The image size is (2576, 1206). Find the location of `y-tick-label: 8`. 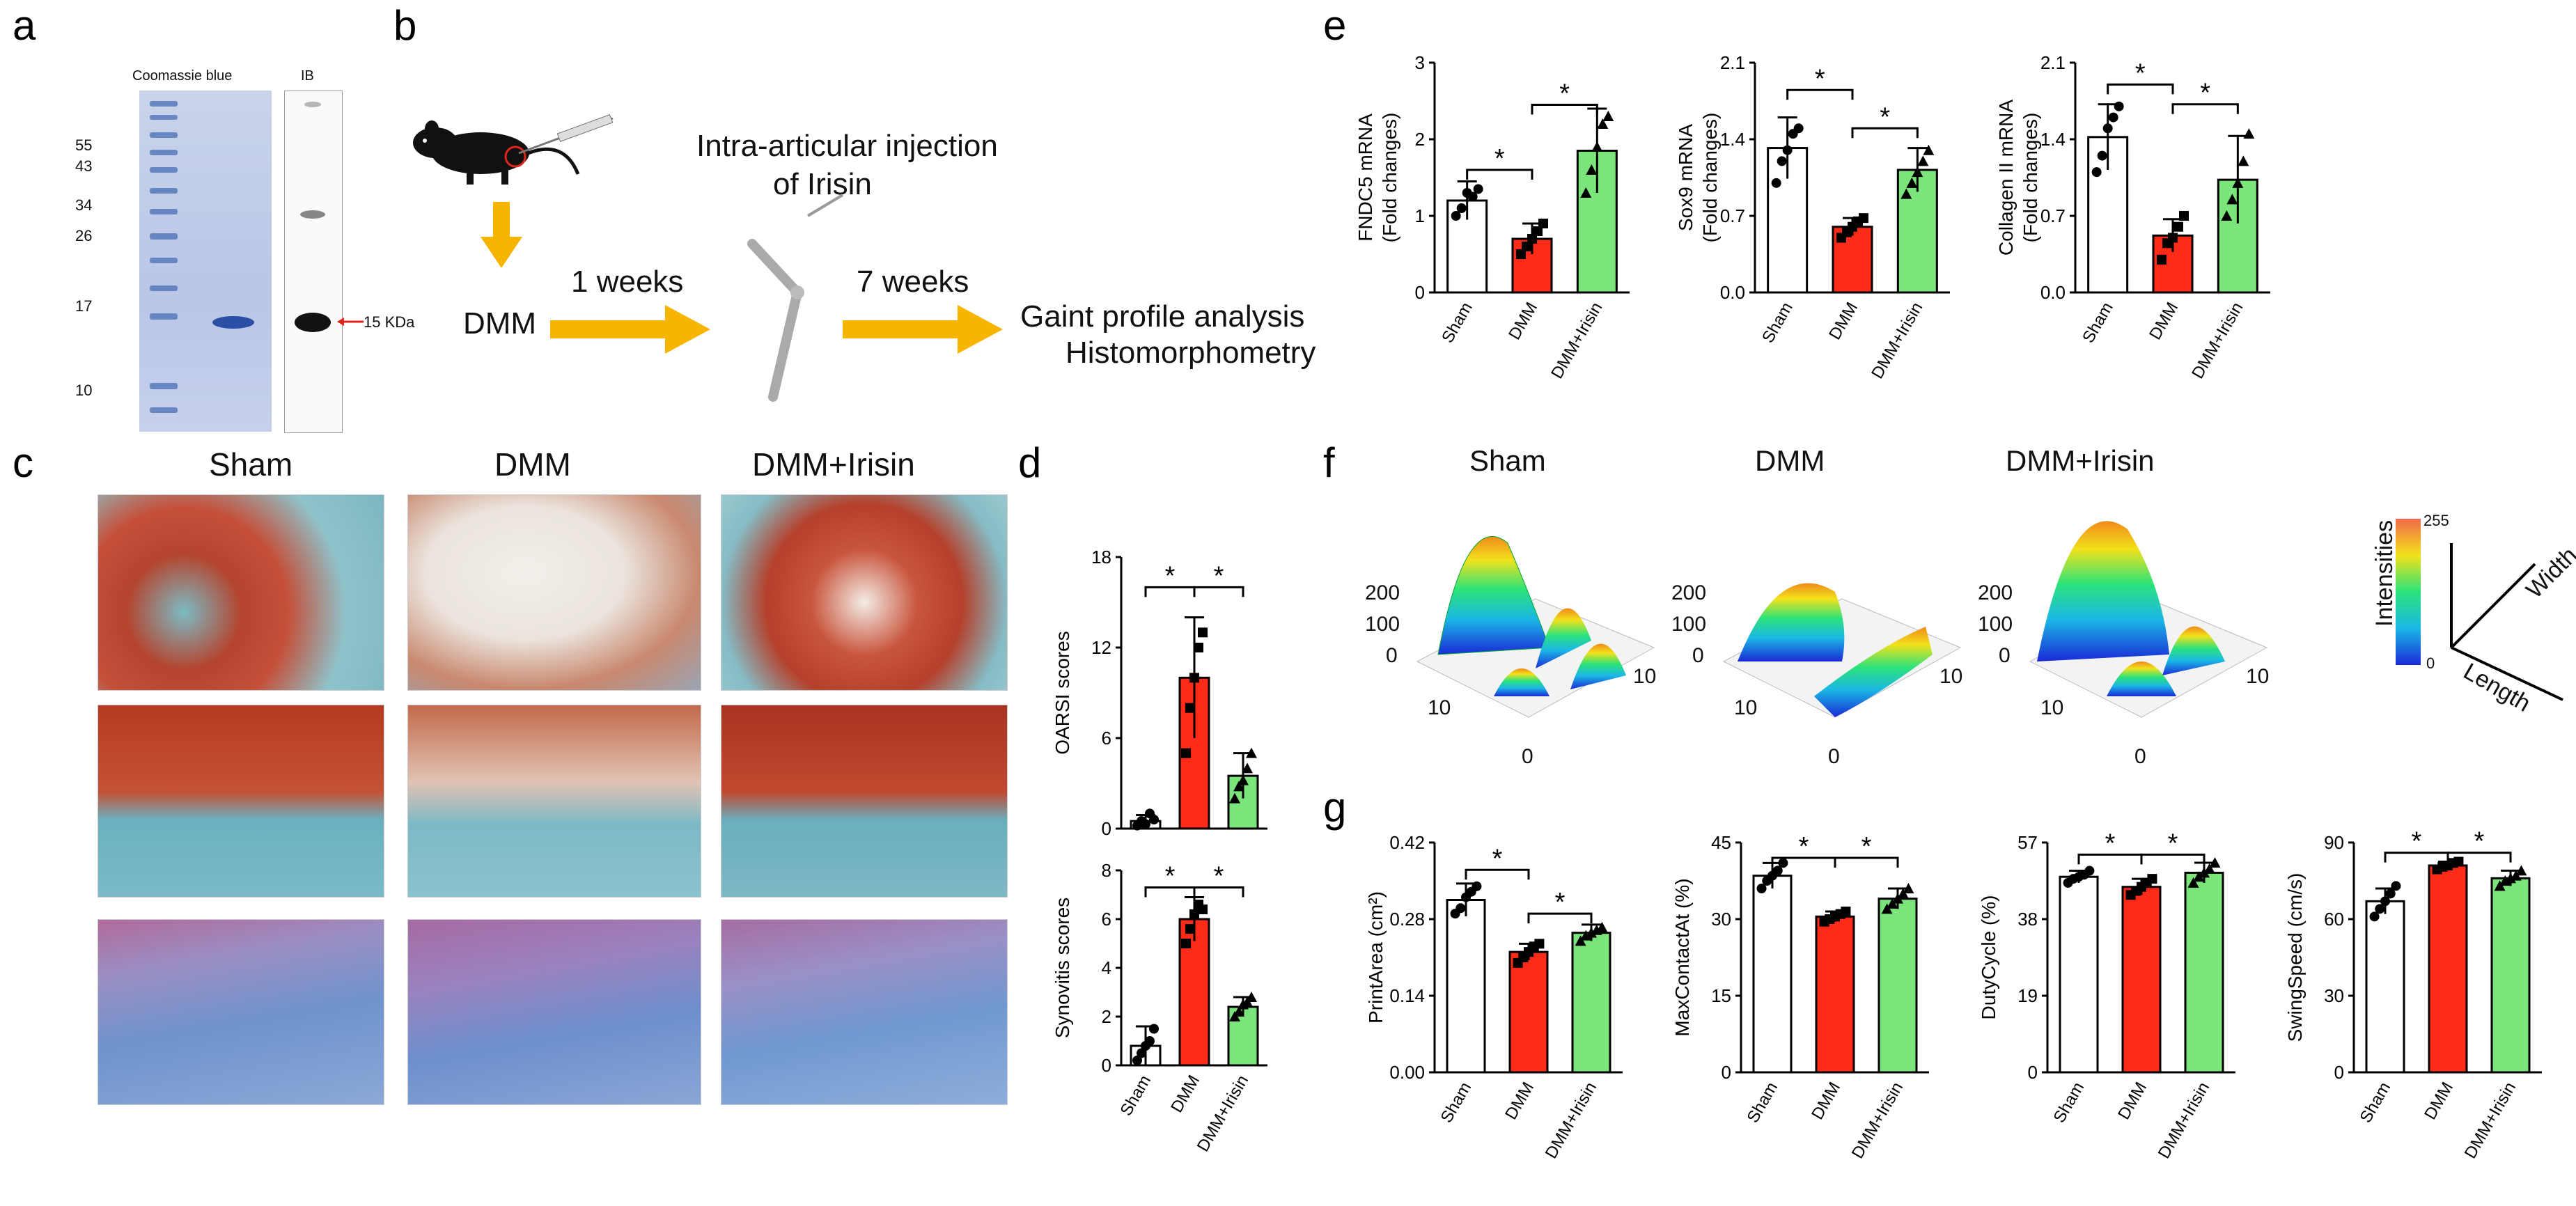

y-tick-label: 8 is located at coordinates (1106, 870).